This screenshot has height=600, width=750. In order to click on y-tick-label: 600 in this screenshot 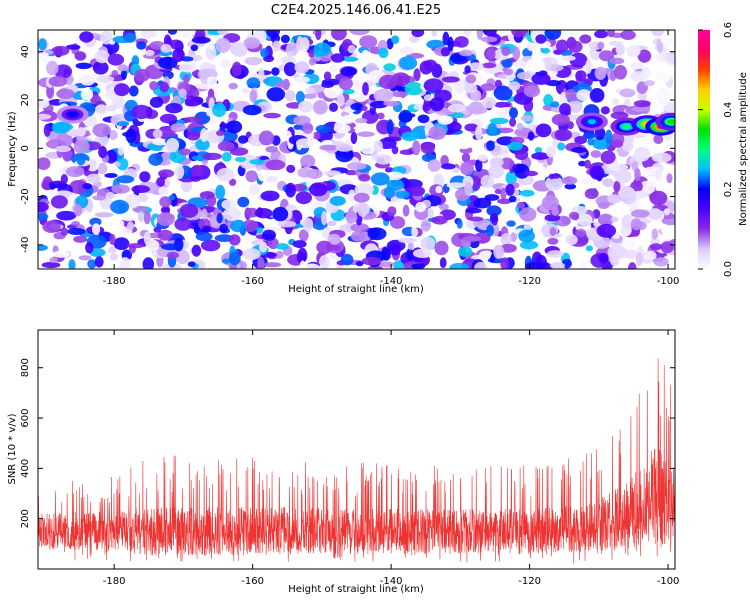, I will do `click(25, 418)`.